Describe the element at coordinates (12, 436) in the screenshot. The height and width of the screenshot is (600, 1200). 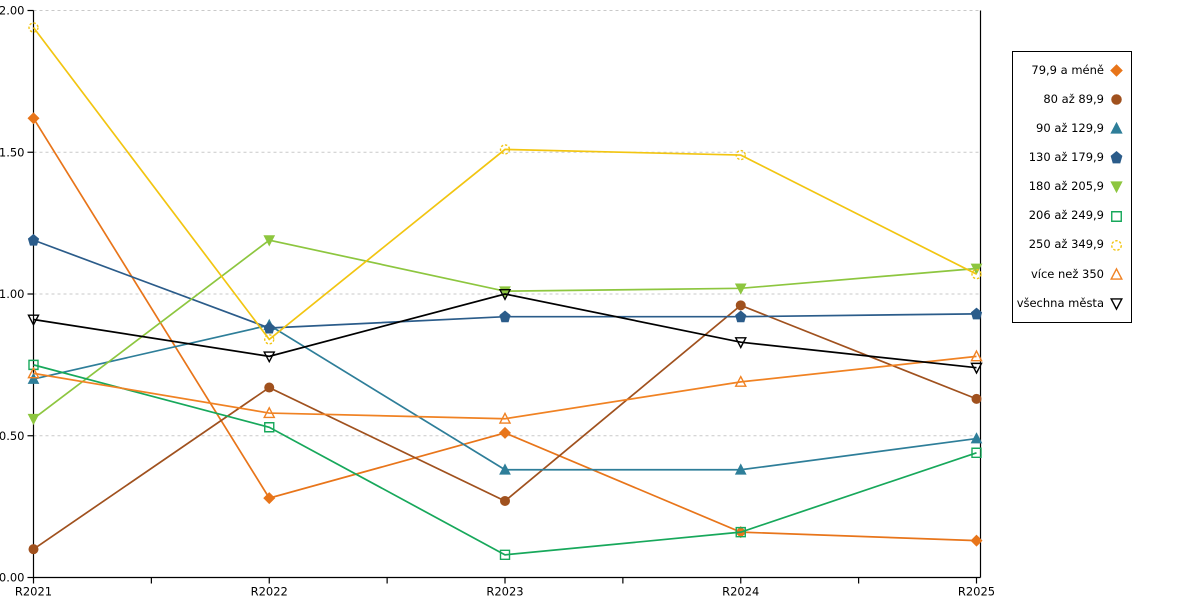
I see `y-axis-tick-label: 0.50` at that location.